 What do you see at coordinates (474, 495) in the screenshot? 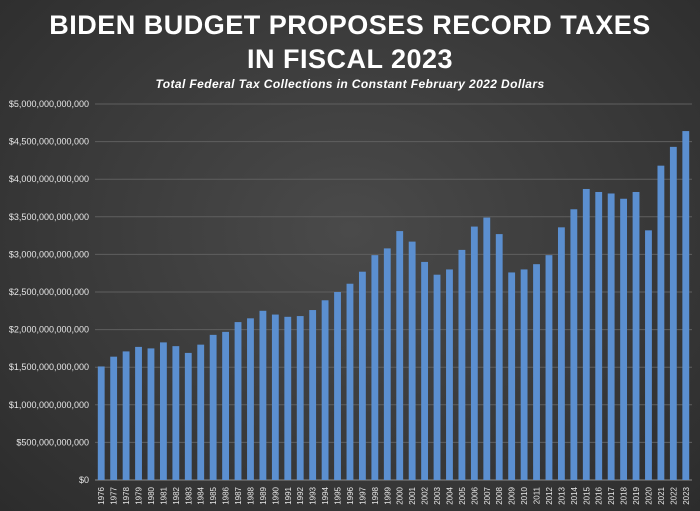
I see `x-tick-label: 2006` at bounding box center [474, 495].